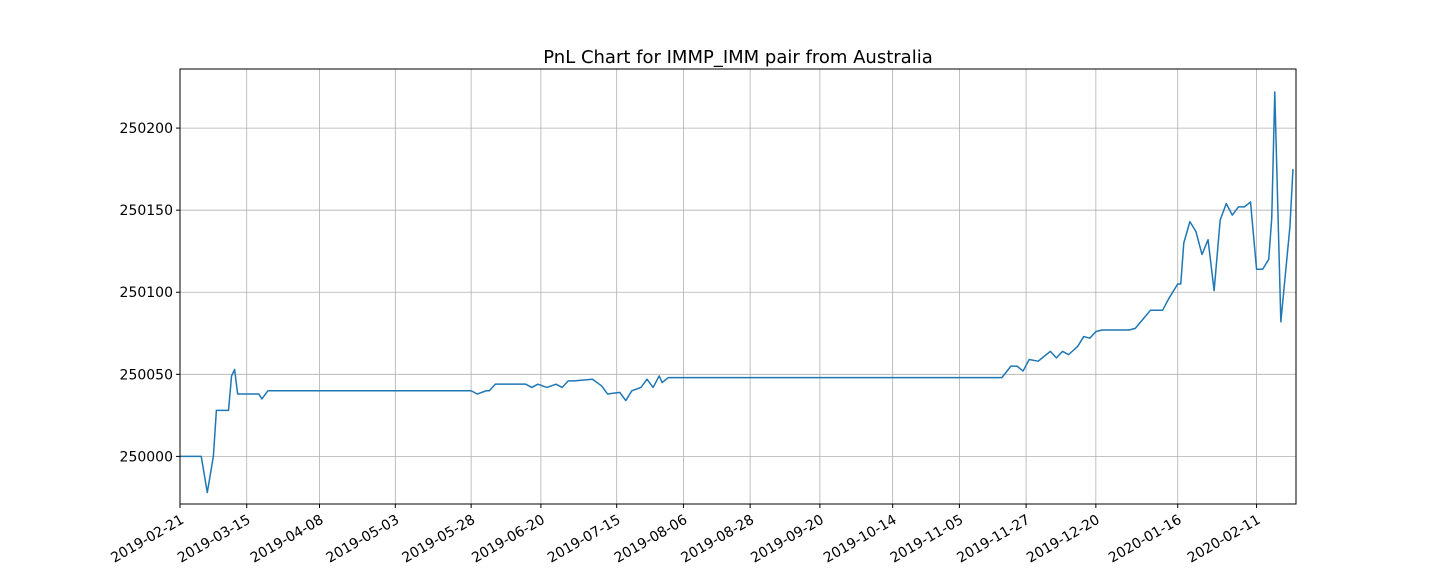 Image resolution: width=1440 pixels, height=576 pixels. I want to click on x-tick-label: 2019-06-20, so click(508, 539).